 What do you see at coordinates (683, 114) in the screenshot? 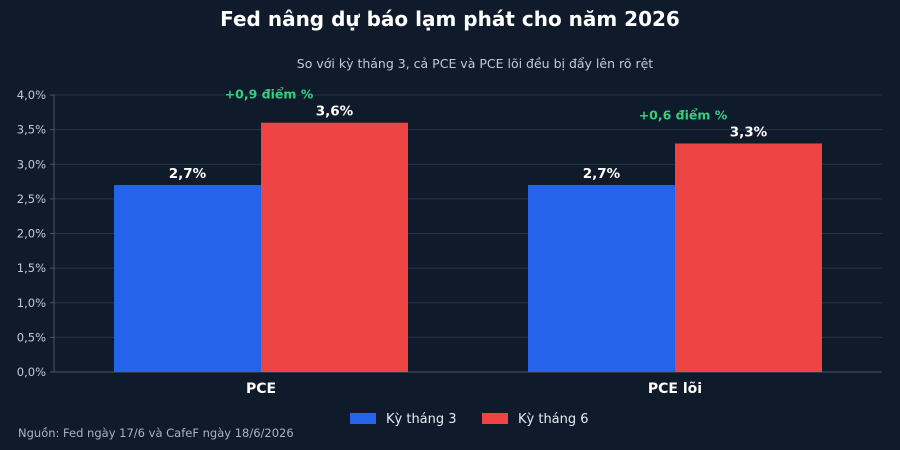
I see `delta-annotation: +0,6 điểm %` at bounding box center [683, 114].